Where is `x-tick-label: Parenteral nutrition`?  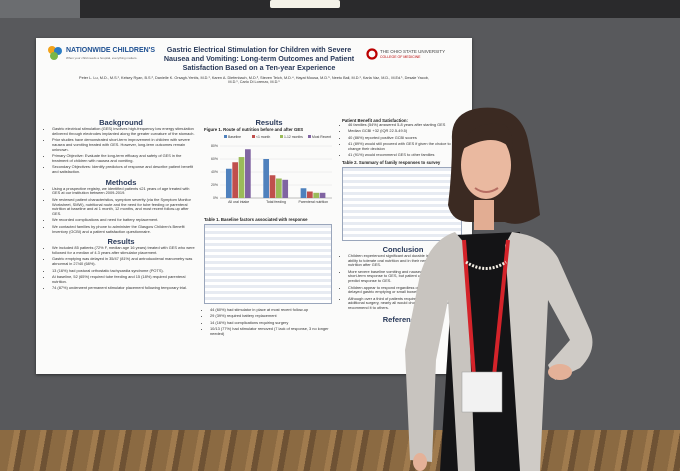
x-tick-label: Parenteral nutrition is located at coordinates (314, 202).